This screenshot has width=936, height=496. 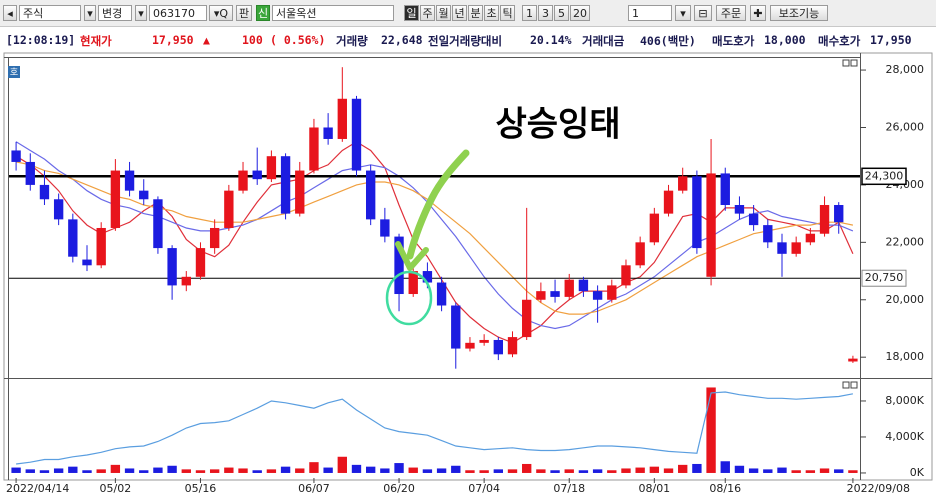 I want to click on icon-button: ⊟, so click(x=703, y=13).